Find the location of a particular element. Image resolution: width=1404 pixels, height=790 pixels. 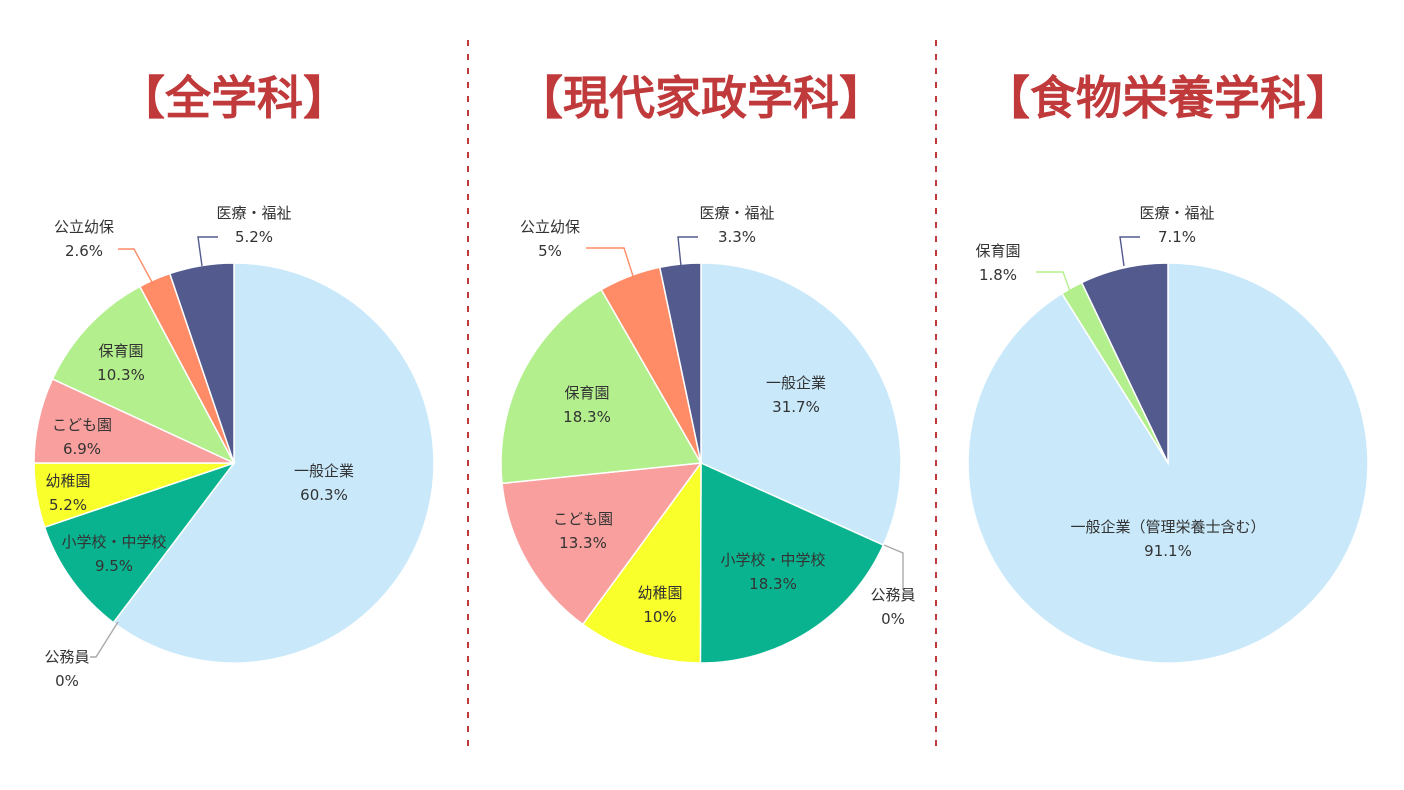

slice-name-label-0-1: 公務員 is located at coordinates (66, 657).